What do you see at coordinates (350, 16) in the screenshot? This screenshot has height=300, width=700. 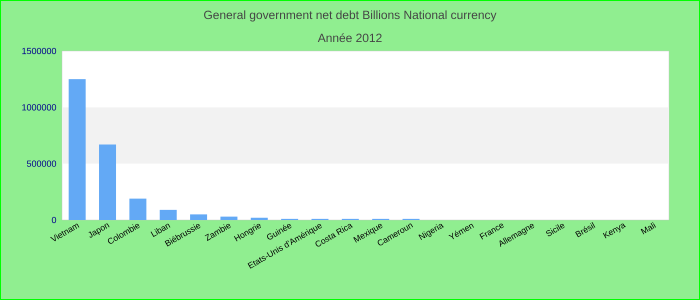 I see `chart-title: General government net debt Billions National currency` at bounding box center [350, 16].